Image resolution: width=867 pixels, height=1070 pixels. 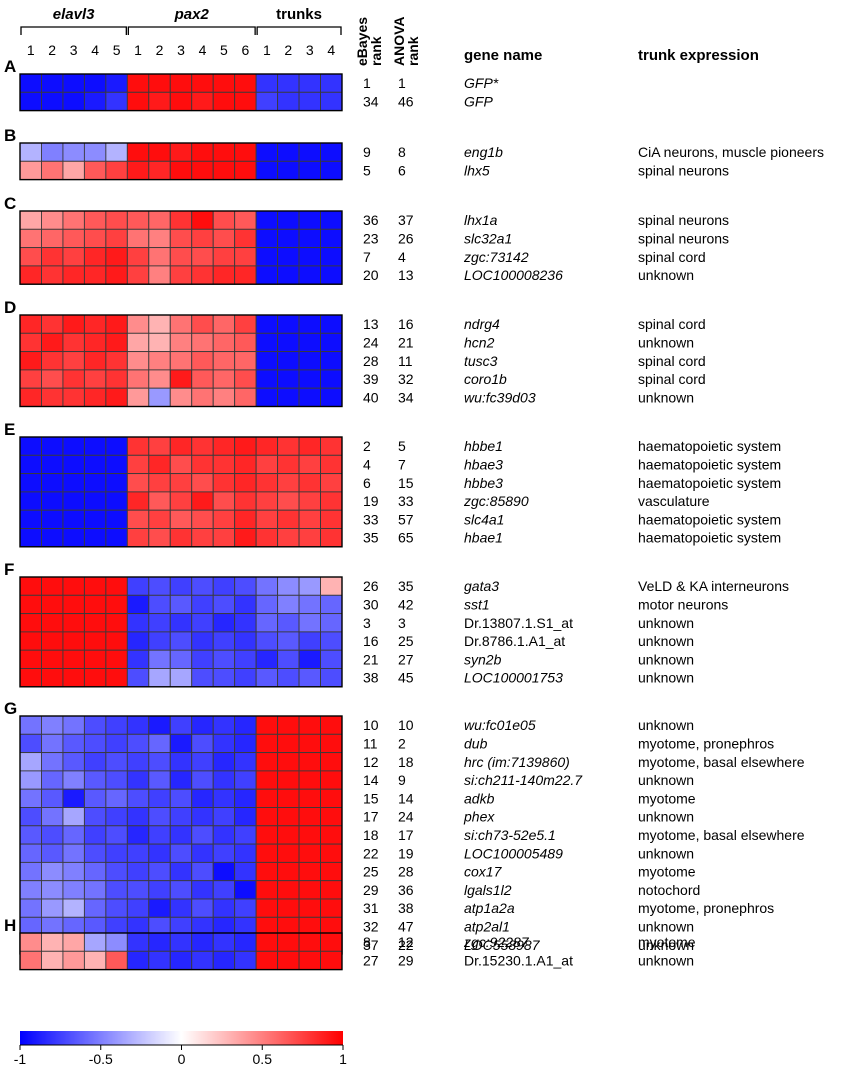 I want to click on gene-name: lgals1l2, so click(x=488, y=890).